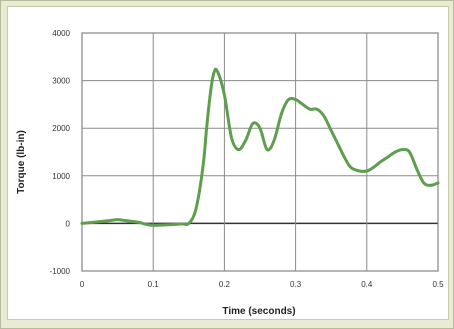  What do you see at coordinates (154, 284) in the screenshot?
I see `x-tick-label: 0.1` at bounding box center [154, 284].